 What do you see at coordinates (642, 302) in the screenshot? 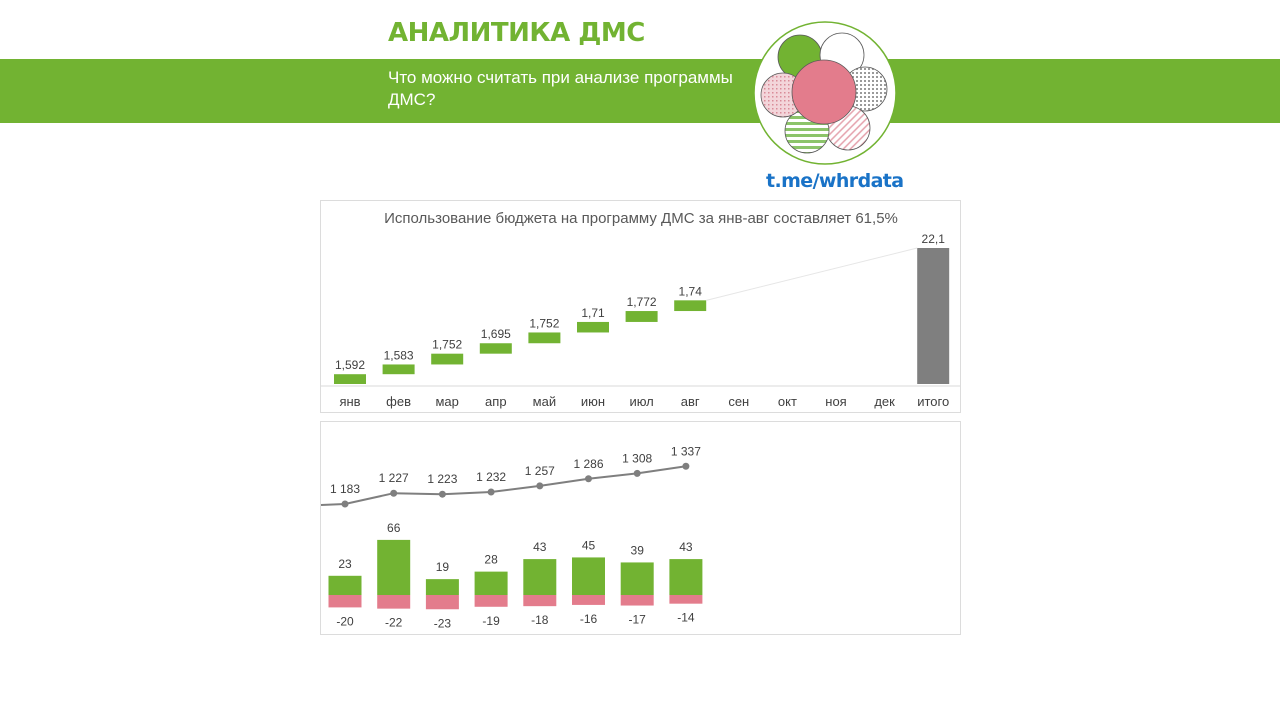
I see `bar-value-label: 1,772` at bounding box center [642, 302].